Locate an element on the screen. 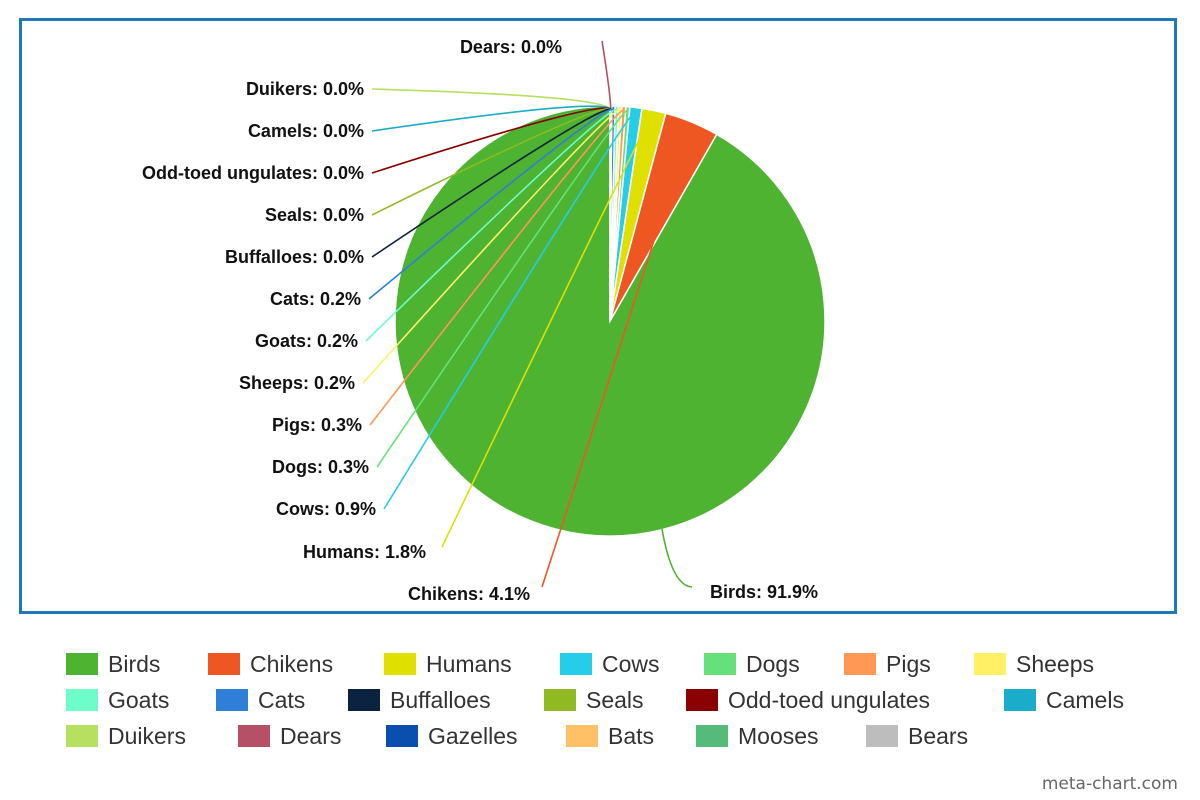  pie-label-odd-toed-ungulates: Odd-toed ungulates: 0.0% is located at coordinates (253, 173).